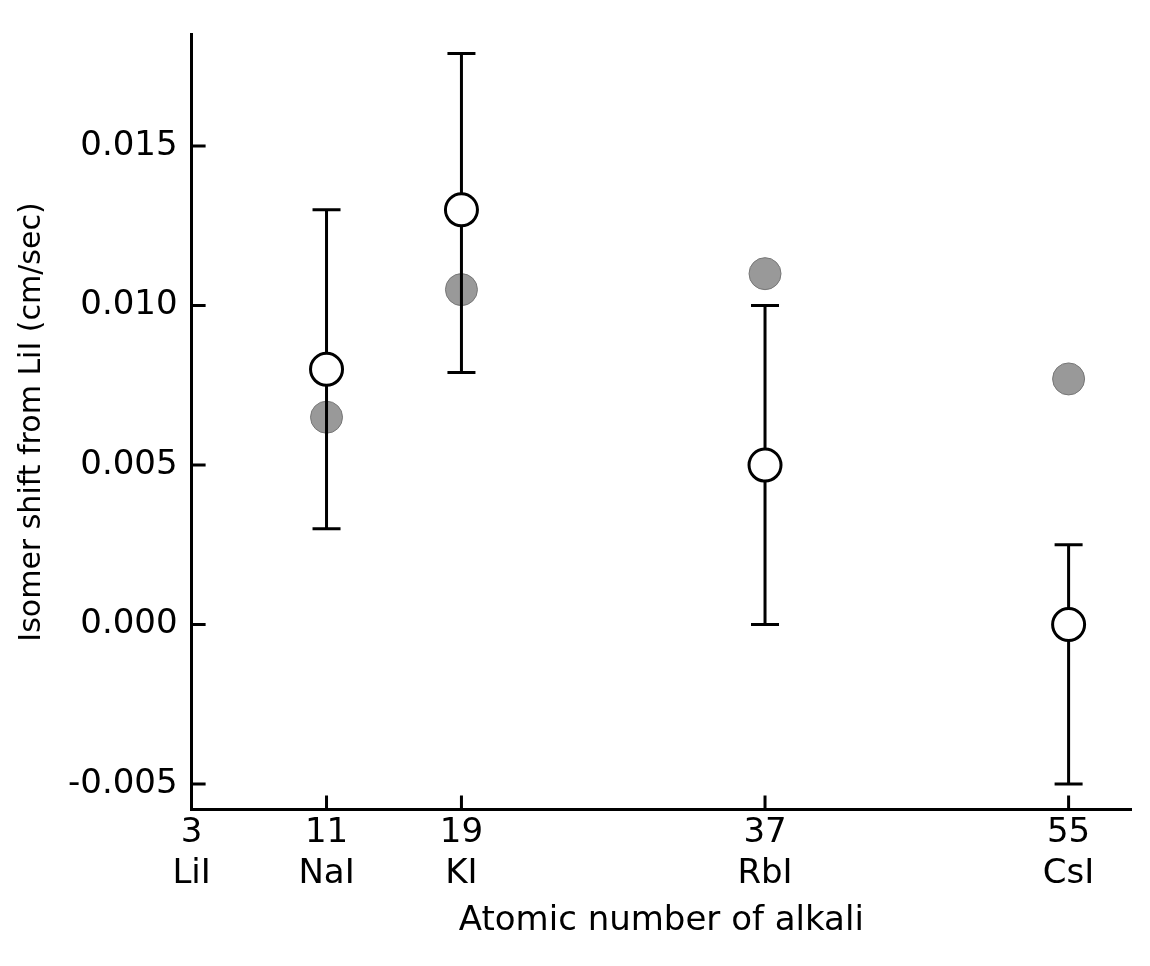 This screenshot has width=1150, height=966. Describe the element at coordinates (326, 850) in the screenshot. I see `x-tick-label: 11 NaI` at that location.